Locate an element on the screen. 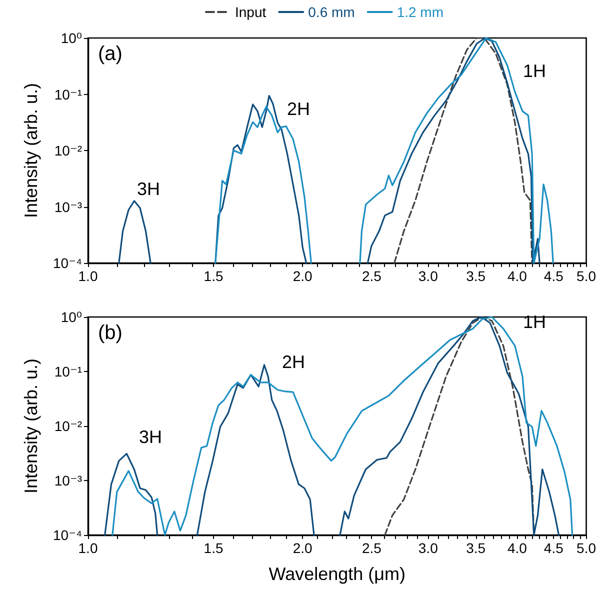 The width and height of the screenshot is (599, 604). legend-label: 1.2 mm is located at coordinates (420, 12).